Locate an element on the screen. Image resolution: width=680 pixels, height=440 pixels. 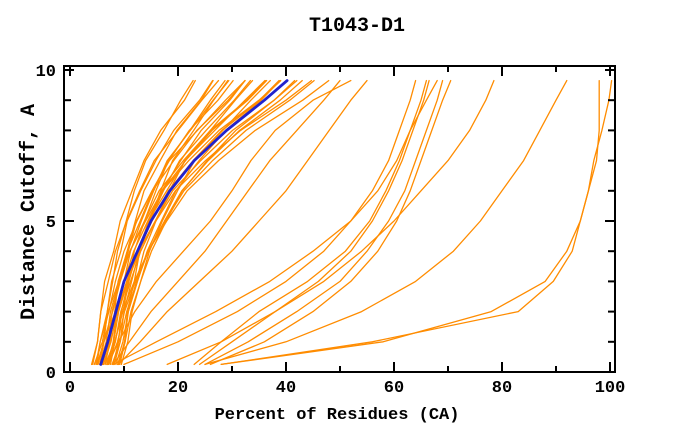
x-tick-label: 0 is located at coordinates (70, 388).